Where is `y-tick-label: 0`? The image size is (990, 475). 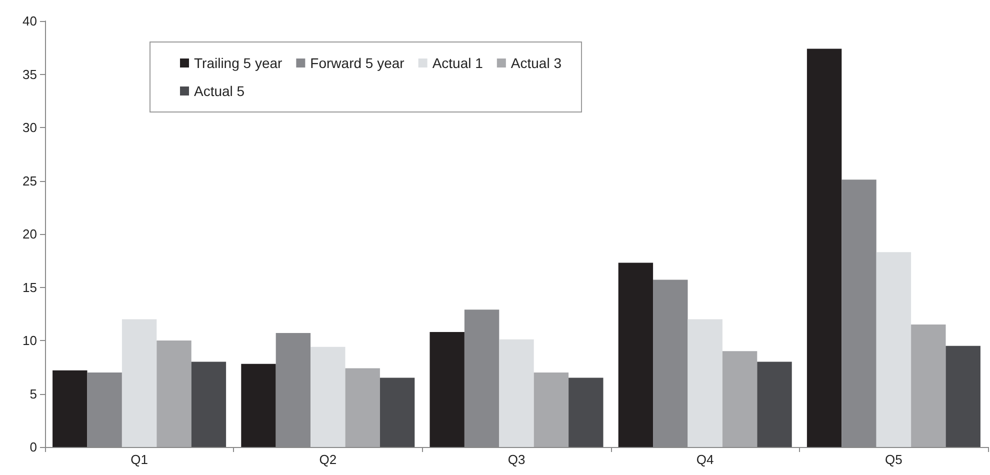
y-tick-label: 0 is located at coordinates (33, 447).